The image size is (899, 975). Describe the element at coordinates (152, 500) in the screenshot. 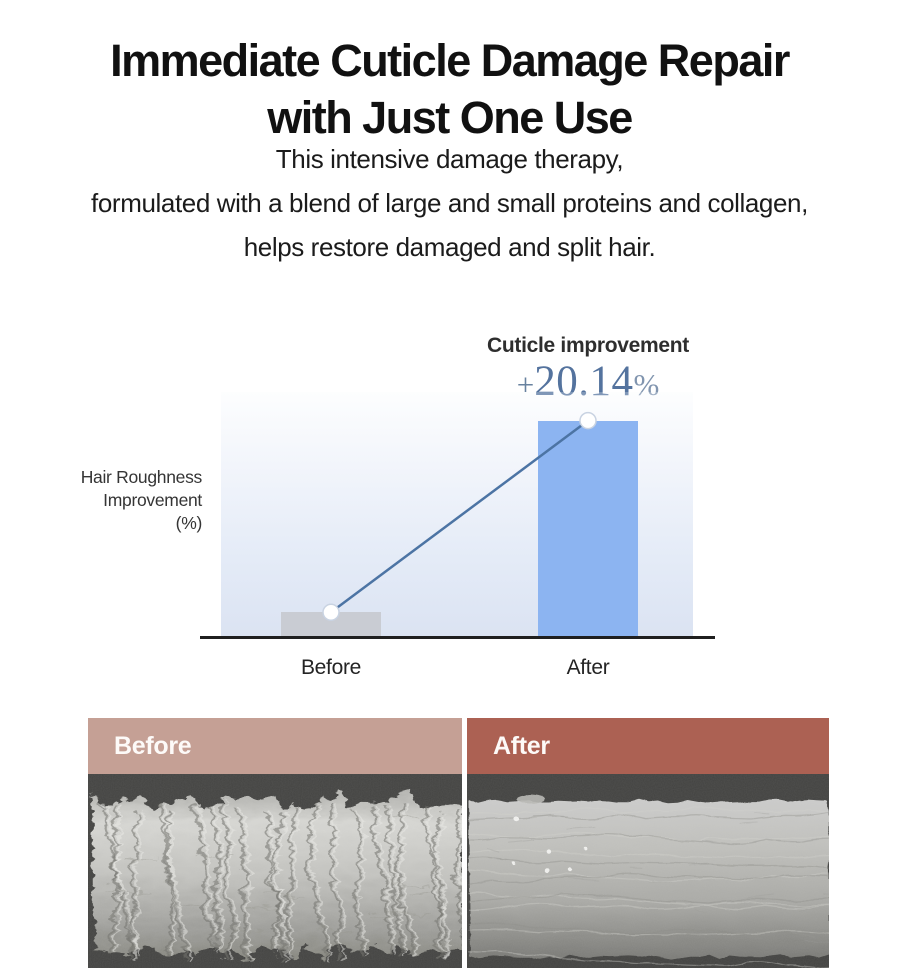

I see `y-axis-label-line2: Improvement` at that location.